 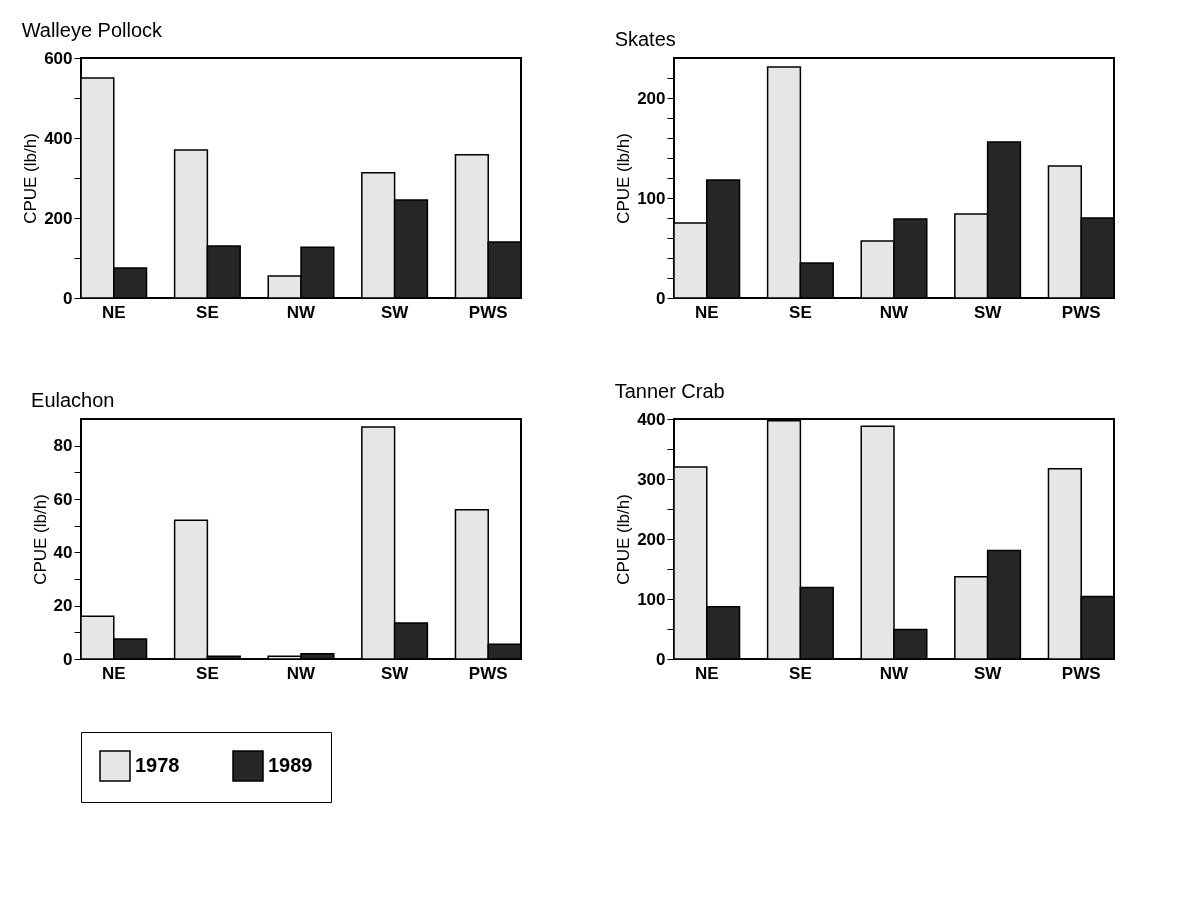 What do you see at coordinates (157, 765) in the screenshot?
I see `legend-label: 1978` at bounding box center [157, 765].